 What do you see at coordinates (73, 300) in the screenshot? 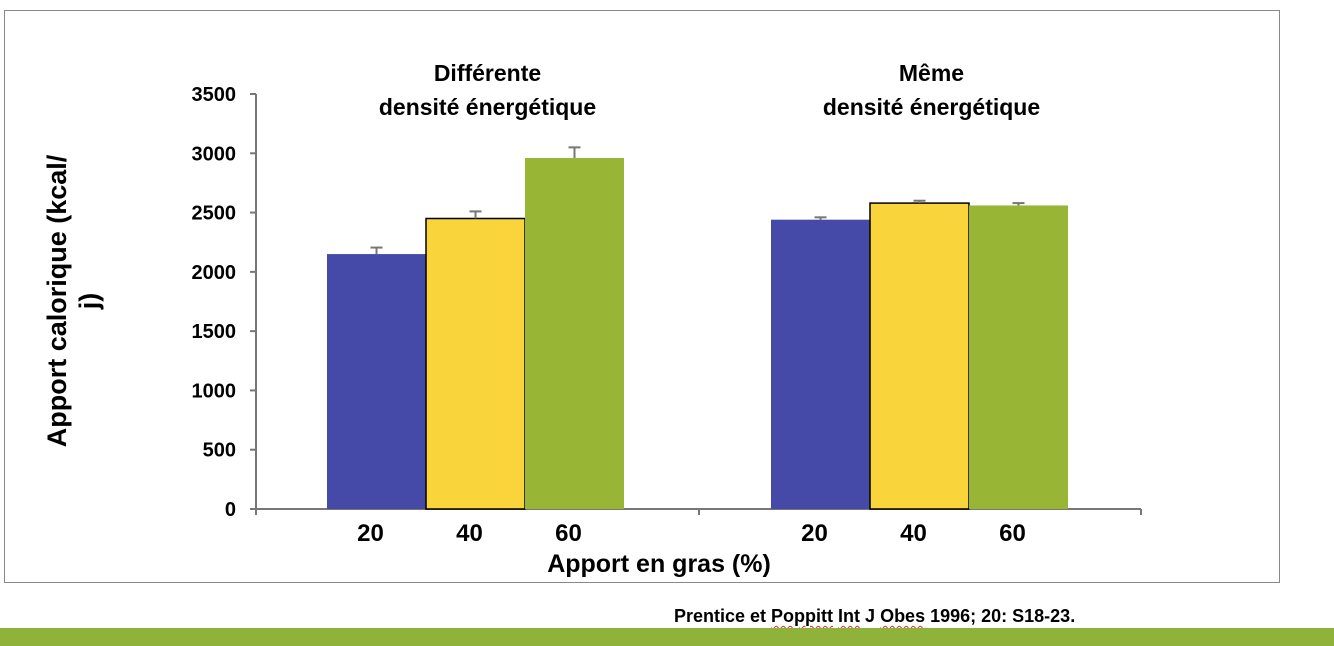
I see `y-axis-label: Apport calorique (kcal/j)` at bounding box center [73, 300].